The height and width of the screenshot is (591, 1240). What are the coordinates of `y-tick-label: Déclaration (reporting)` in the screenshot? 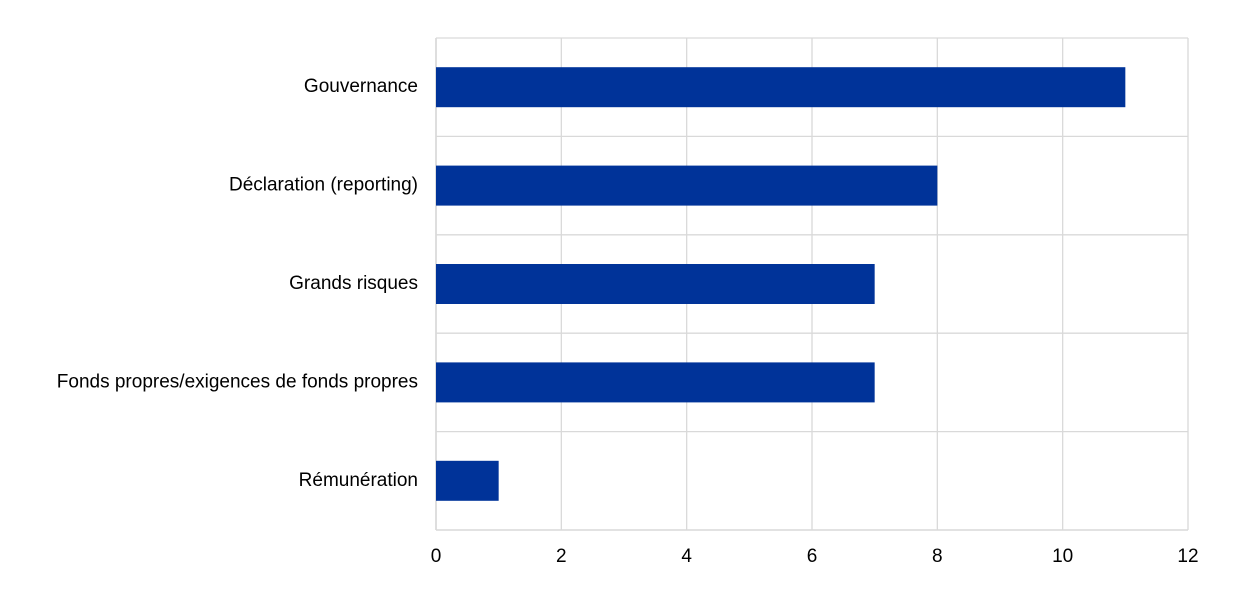 It's located at (323, 185).